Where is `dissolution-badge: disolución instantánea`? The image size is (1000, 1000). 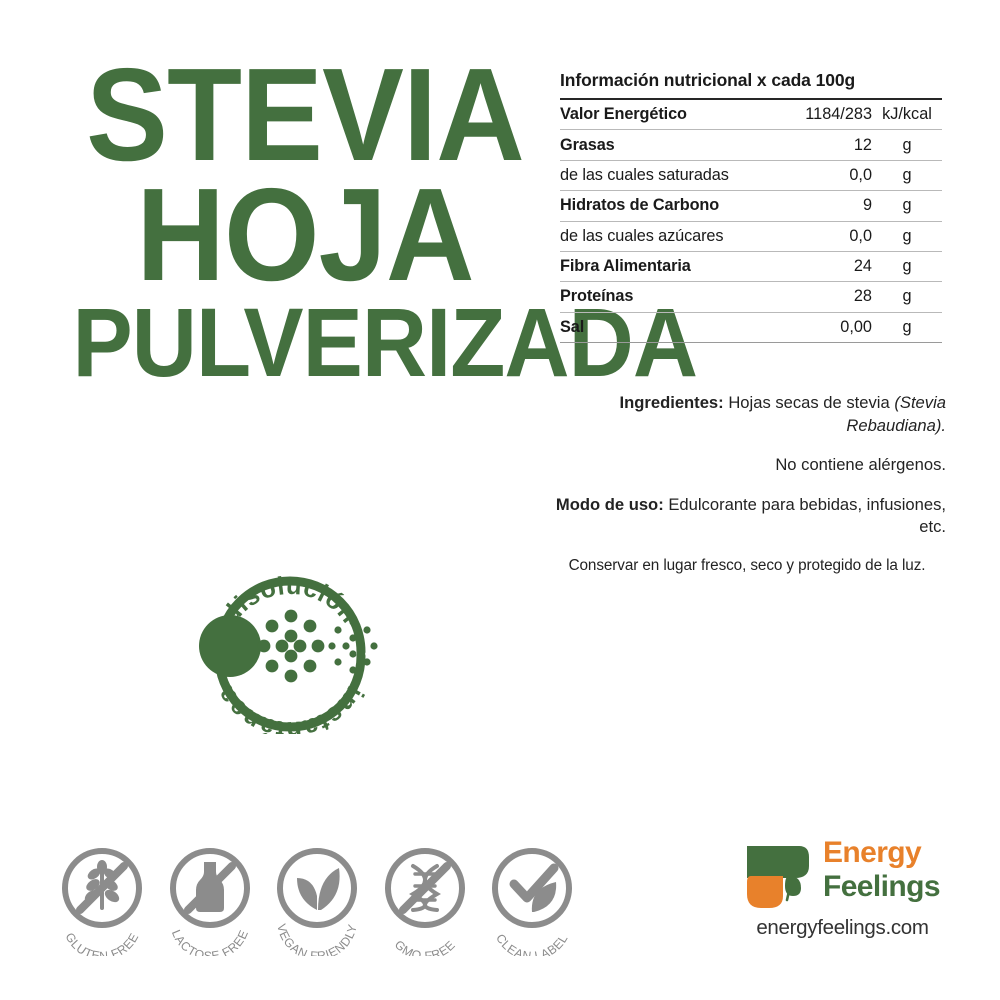
dissolution-badge: disolución instantánea is located at coordinates (287, 643).